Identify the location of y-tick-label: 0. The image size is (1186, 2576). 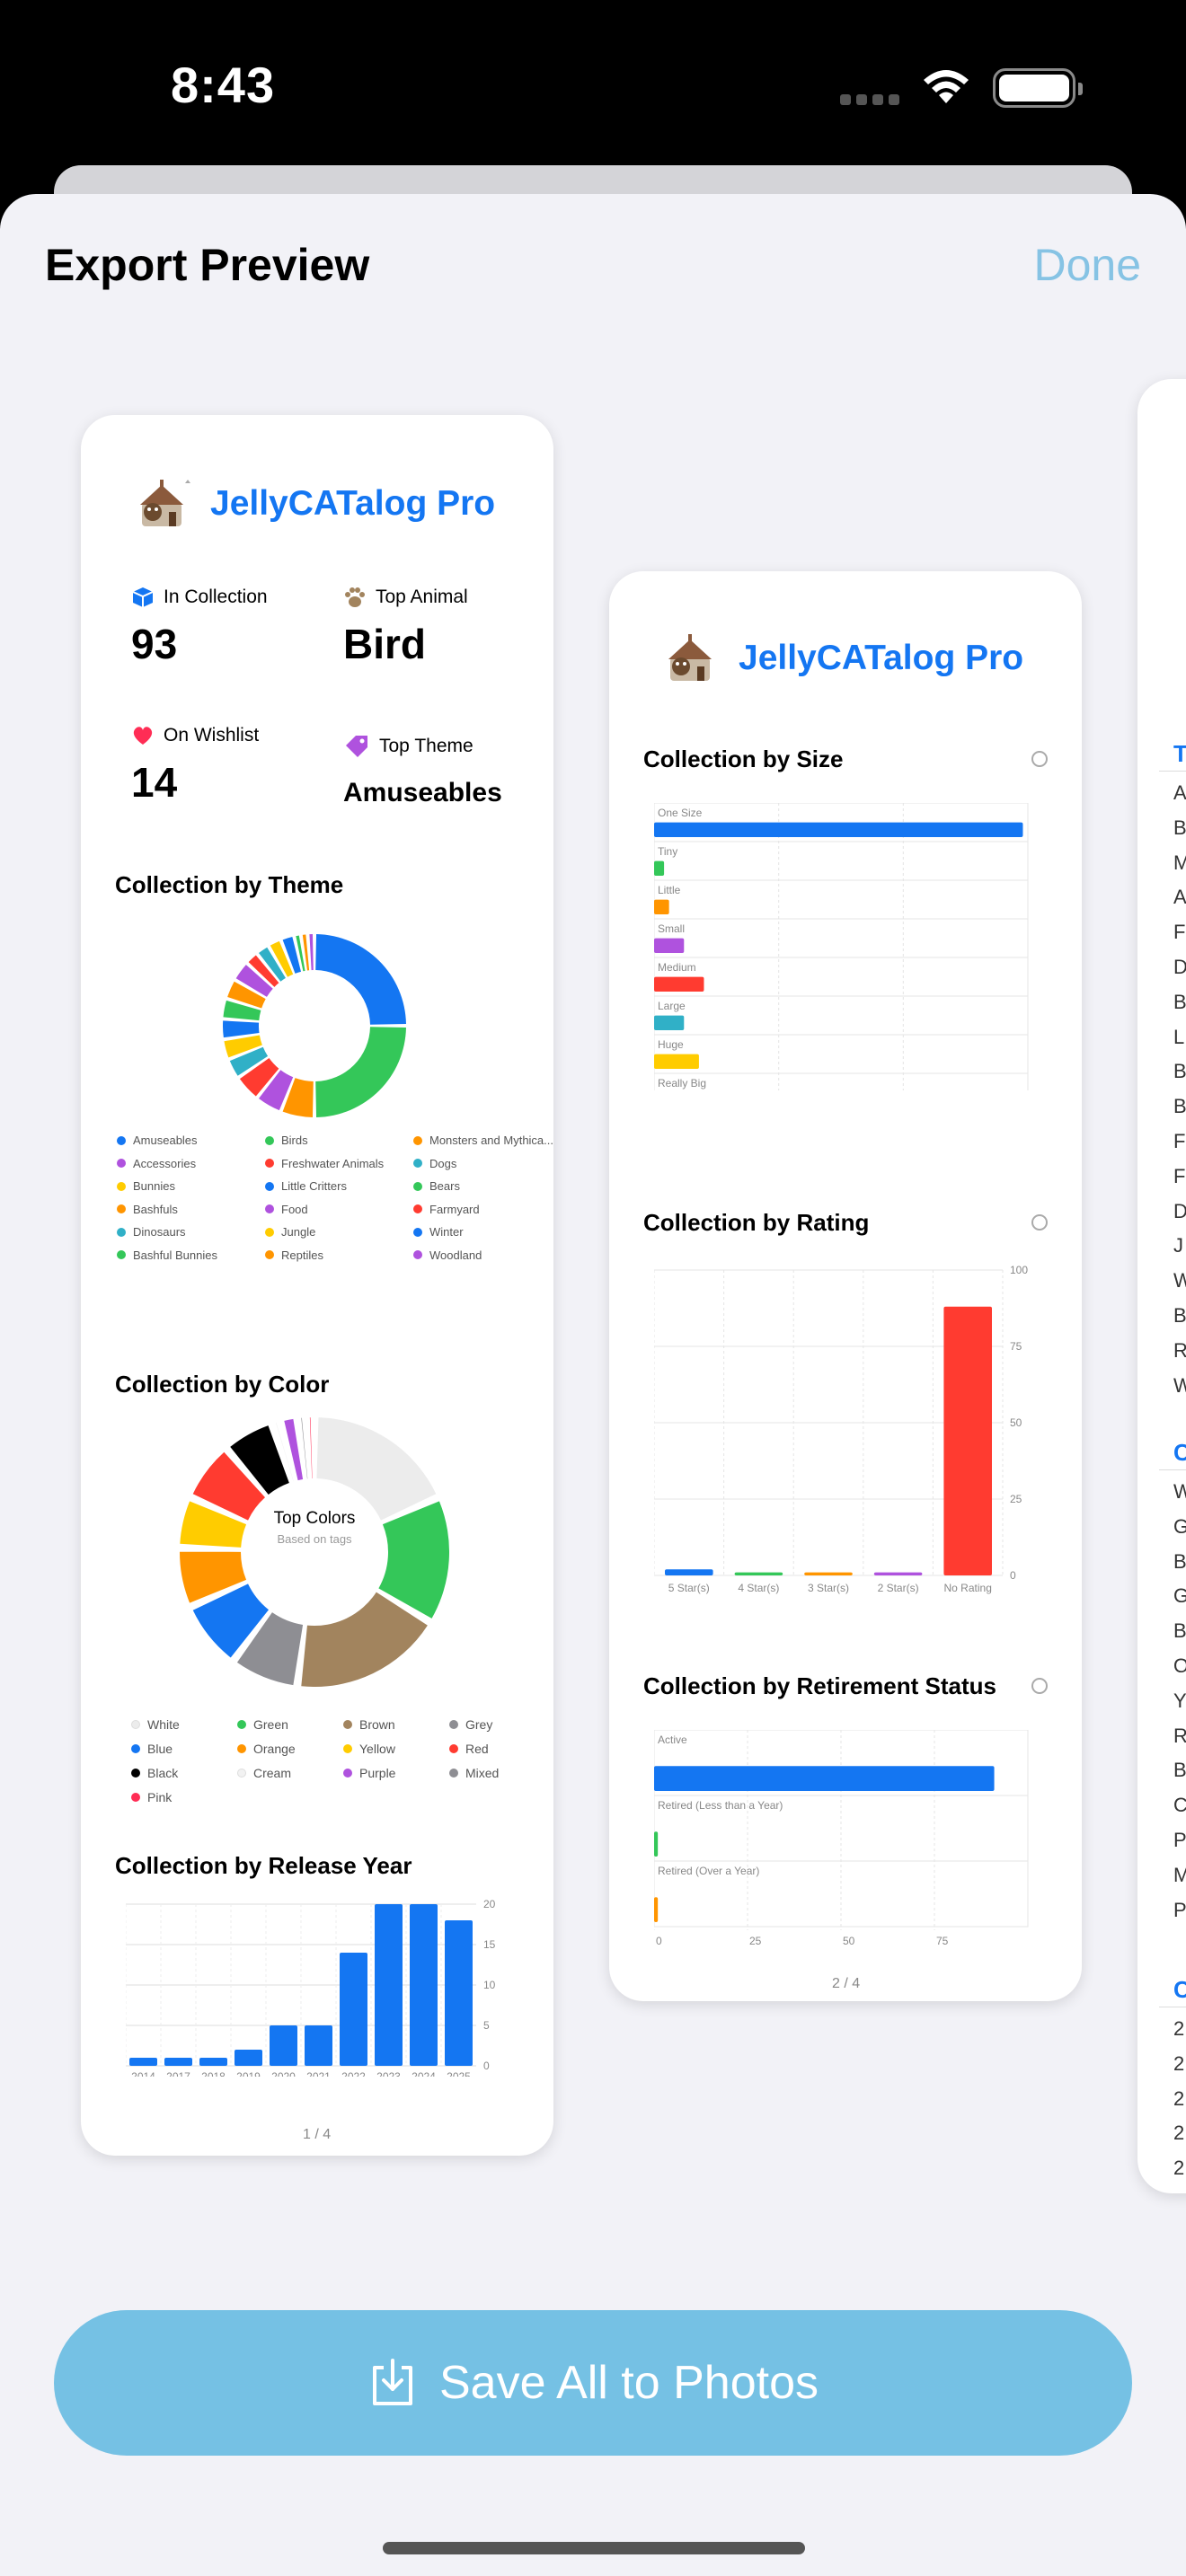
(1013, 1575).